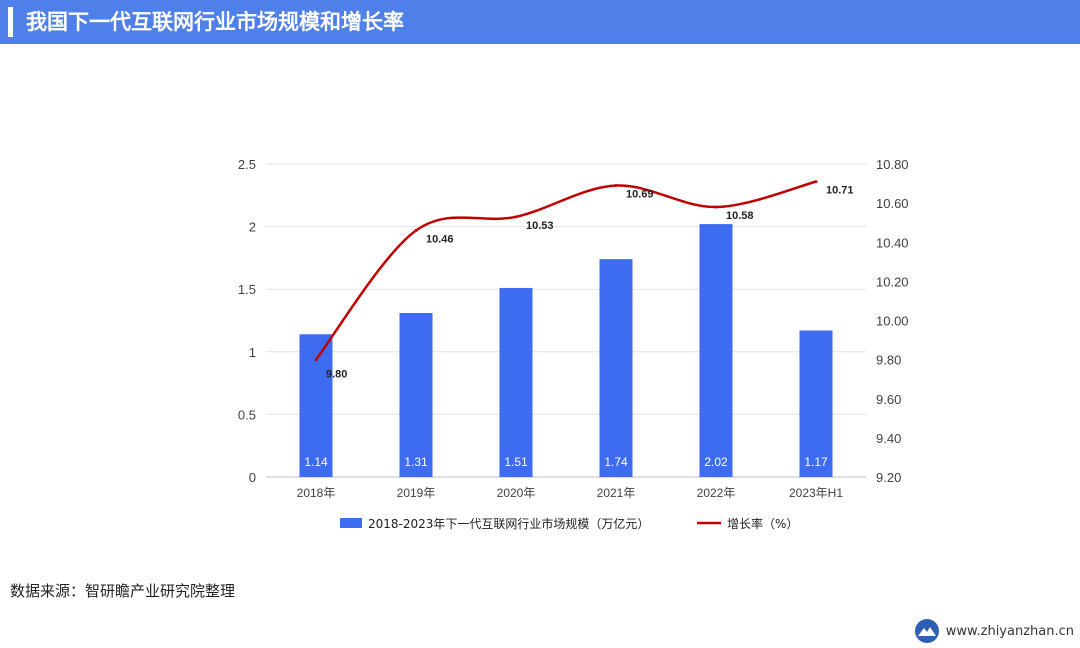 The width and height of the screenshot is (1080, 648). What do you see at coordinates (888, 360) in the screenshot?
I see `y-right-tick-label: 9.80` at bounding box center [888, 360].